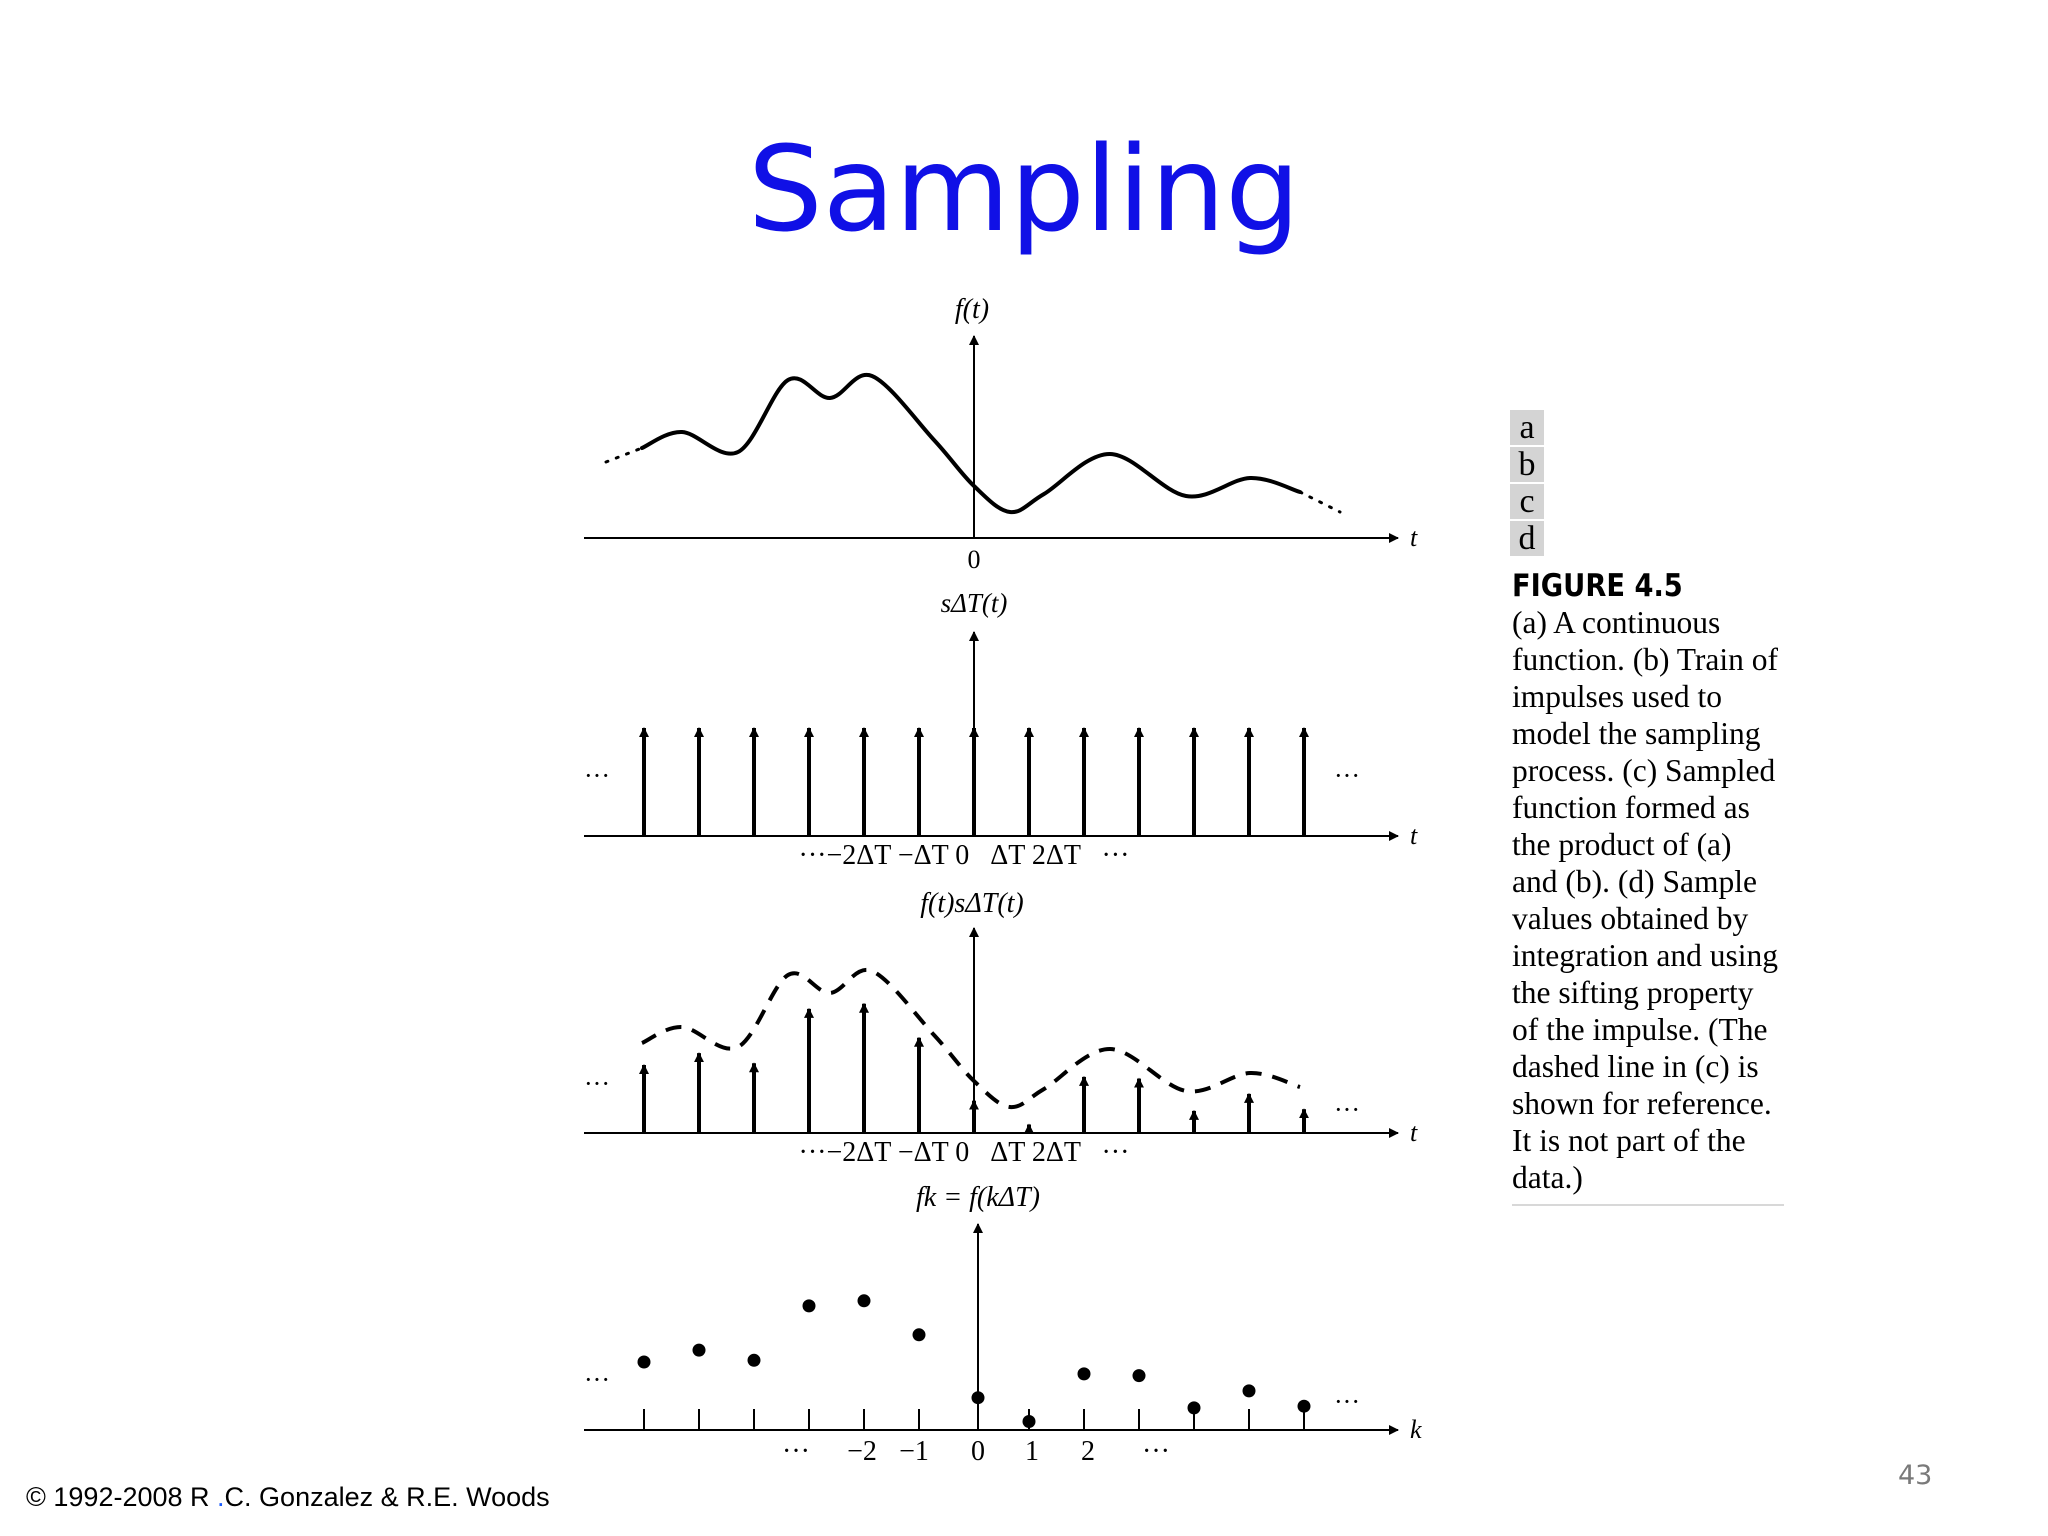  I want to click on continuous-function-curve, so click(971, 443).